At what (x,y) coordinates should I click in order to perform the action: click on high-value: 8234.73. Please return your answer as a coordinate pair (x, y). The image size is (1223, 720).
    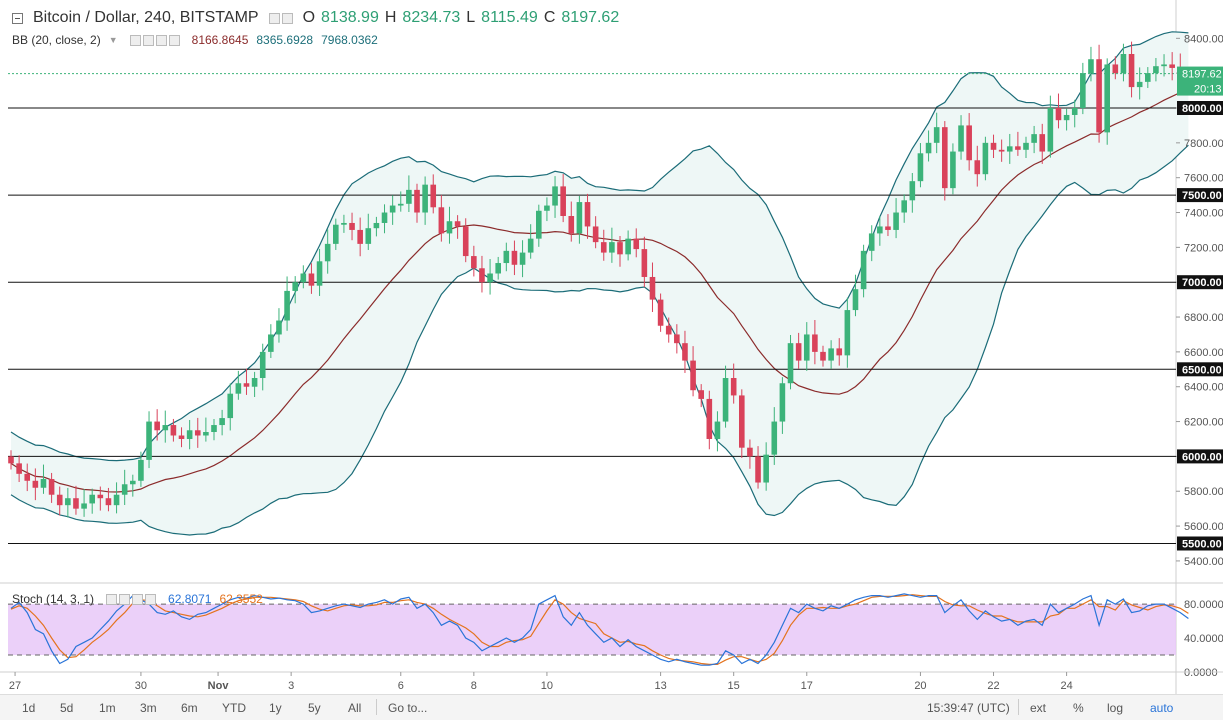
    Looking at the image, I should click on (431, 17).